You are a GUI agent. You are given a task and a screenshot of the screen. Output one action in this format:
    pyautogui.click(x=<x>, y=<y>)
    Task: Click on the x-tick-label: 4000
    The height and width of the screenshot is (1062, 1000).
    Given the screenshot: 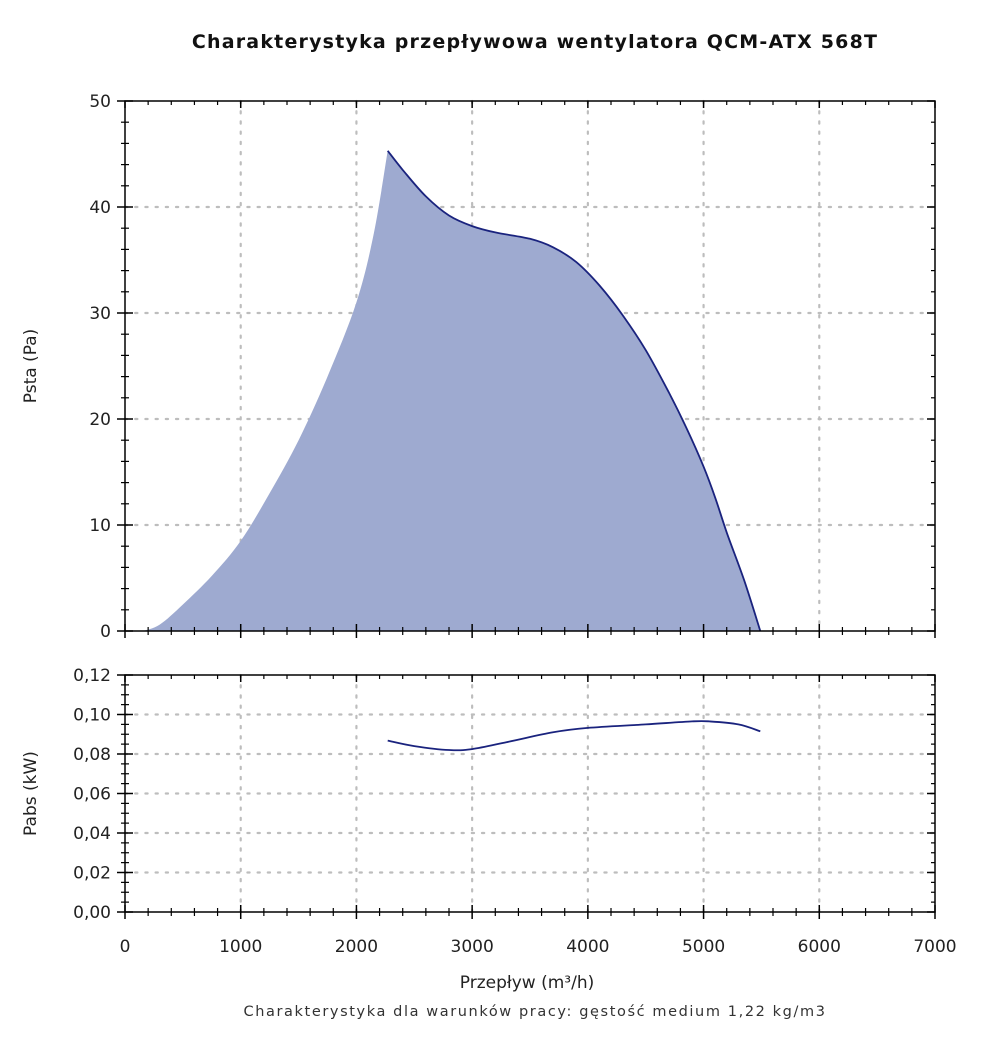 What is the action you would take?
    pyautogui.click(x=587, y=947)
    